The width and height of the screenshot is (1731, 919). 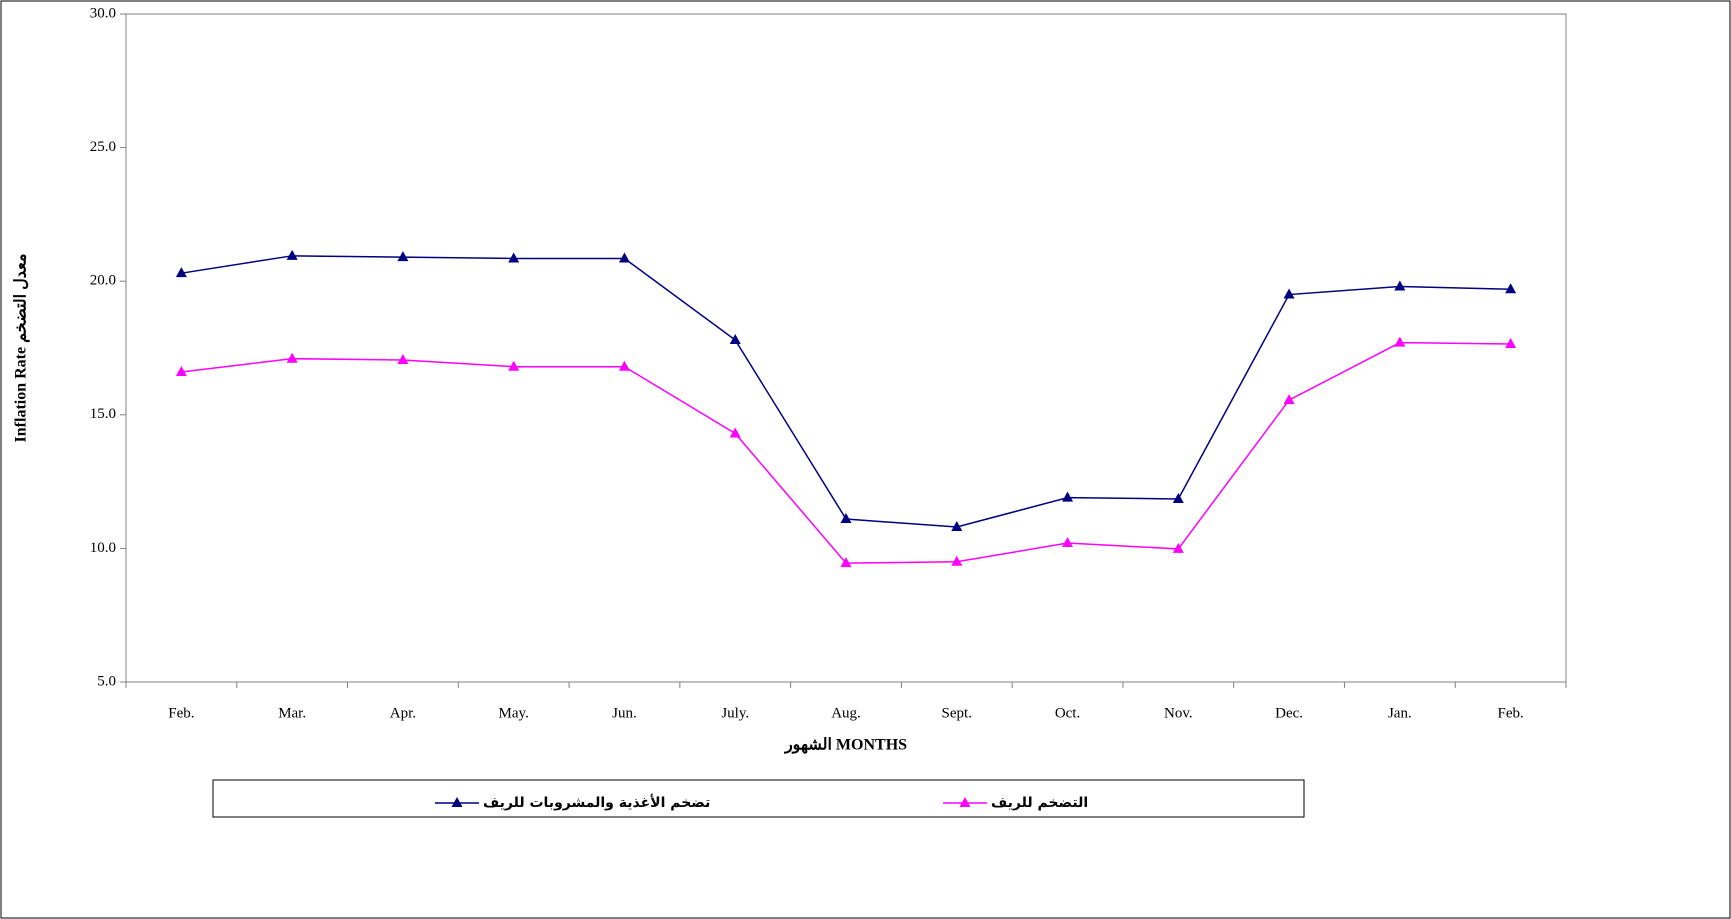 What do you see at coordinates (846, 713) in the screenshot?
I see `x-tick-label: Aug.` at bounding box center [846, 713].